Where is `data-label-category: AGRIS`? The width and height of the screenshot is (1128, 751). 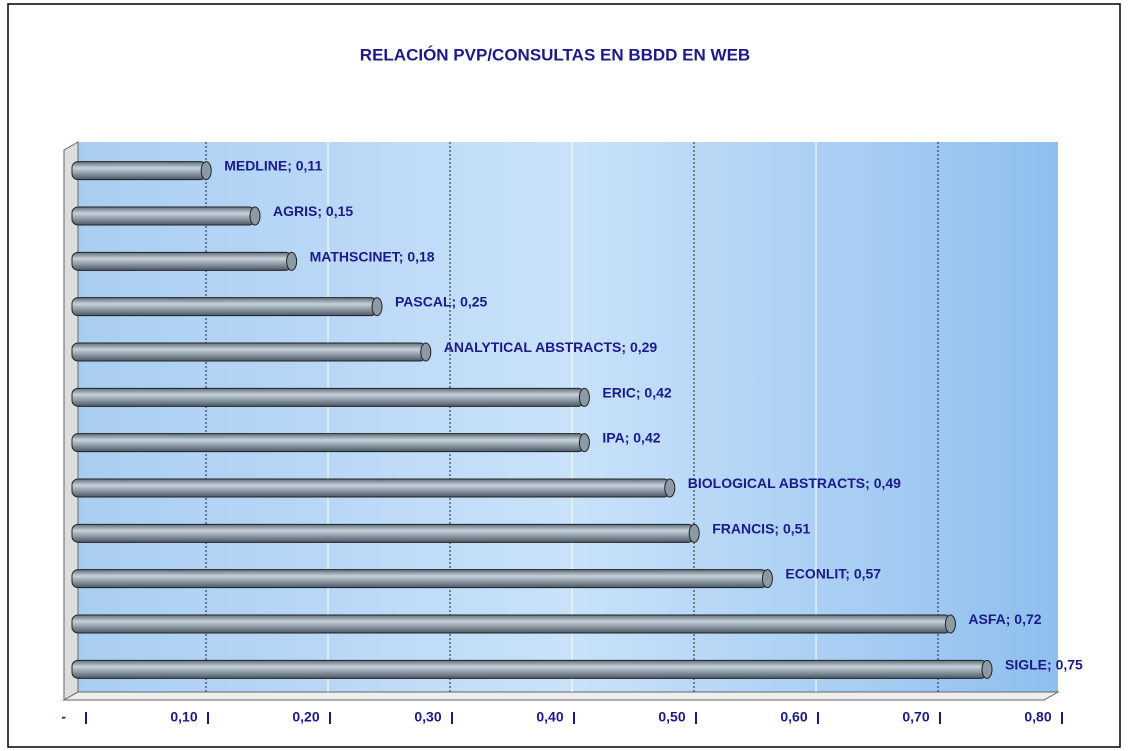 data-label-category: AGRIS is located at coordinates (295, 211).